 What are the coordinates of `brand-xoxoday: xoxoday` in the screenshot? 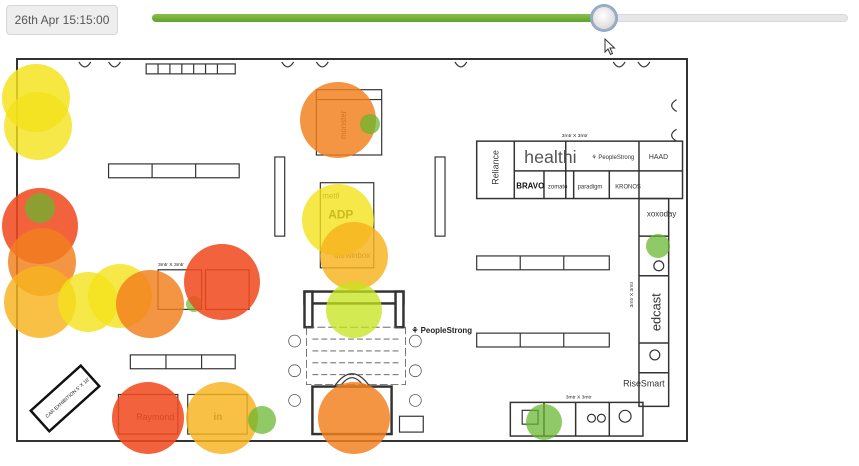 It's located at (661, 213).